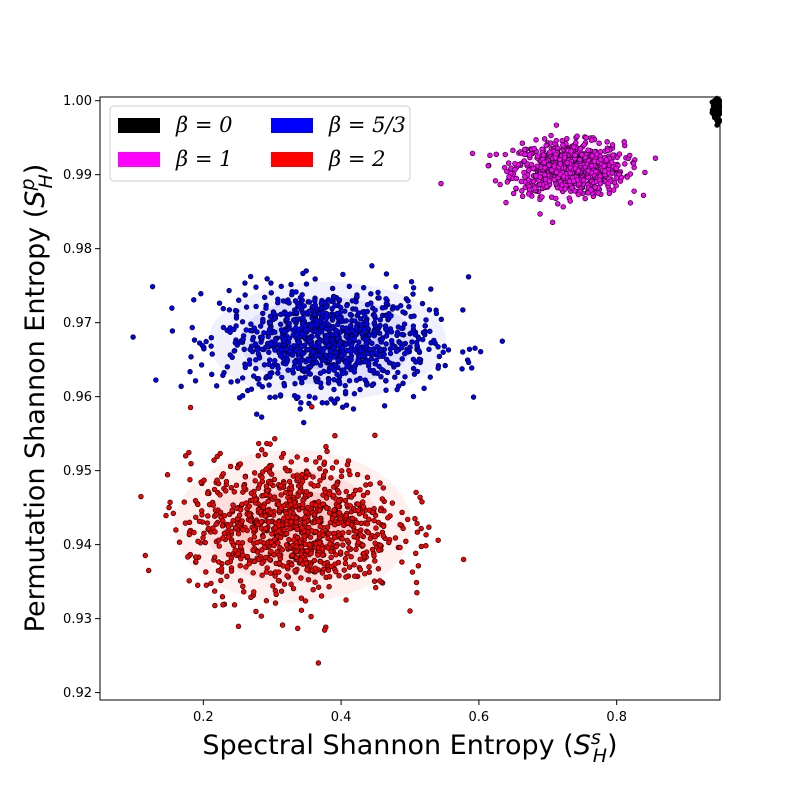 The height and width of the screenshot is (800, 800). I want to click on x-axis-title: Spectral Shannon Entropy (Ss H), so click(409, 747).